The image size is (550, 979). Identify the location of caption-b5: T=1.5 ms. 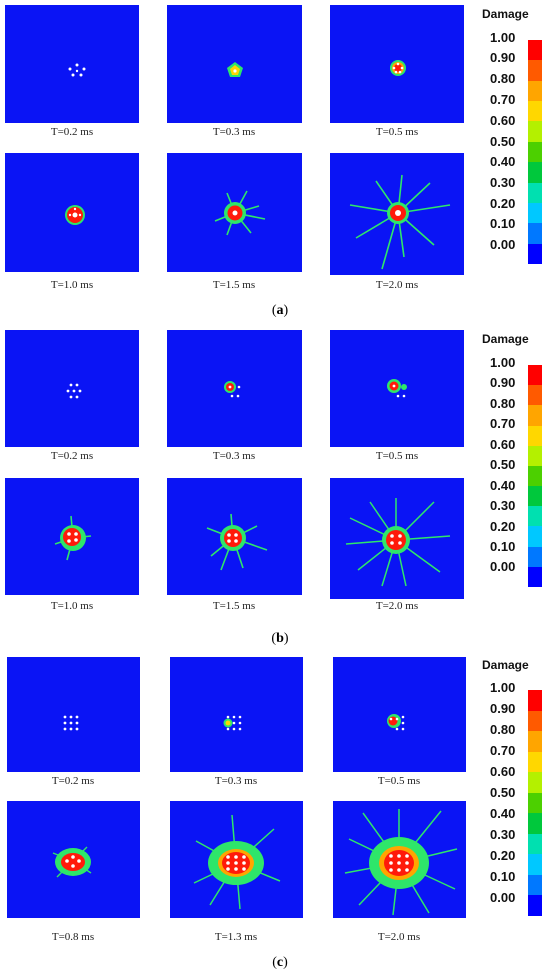
(234, 606).